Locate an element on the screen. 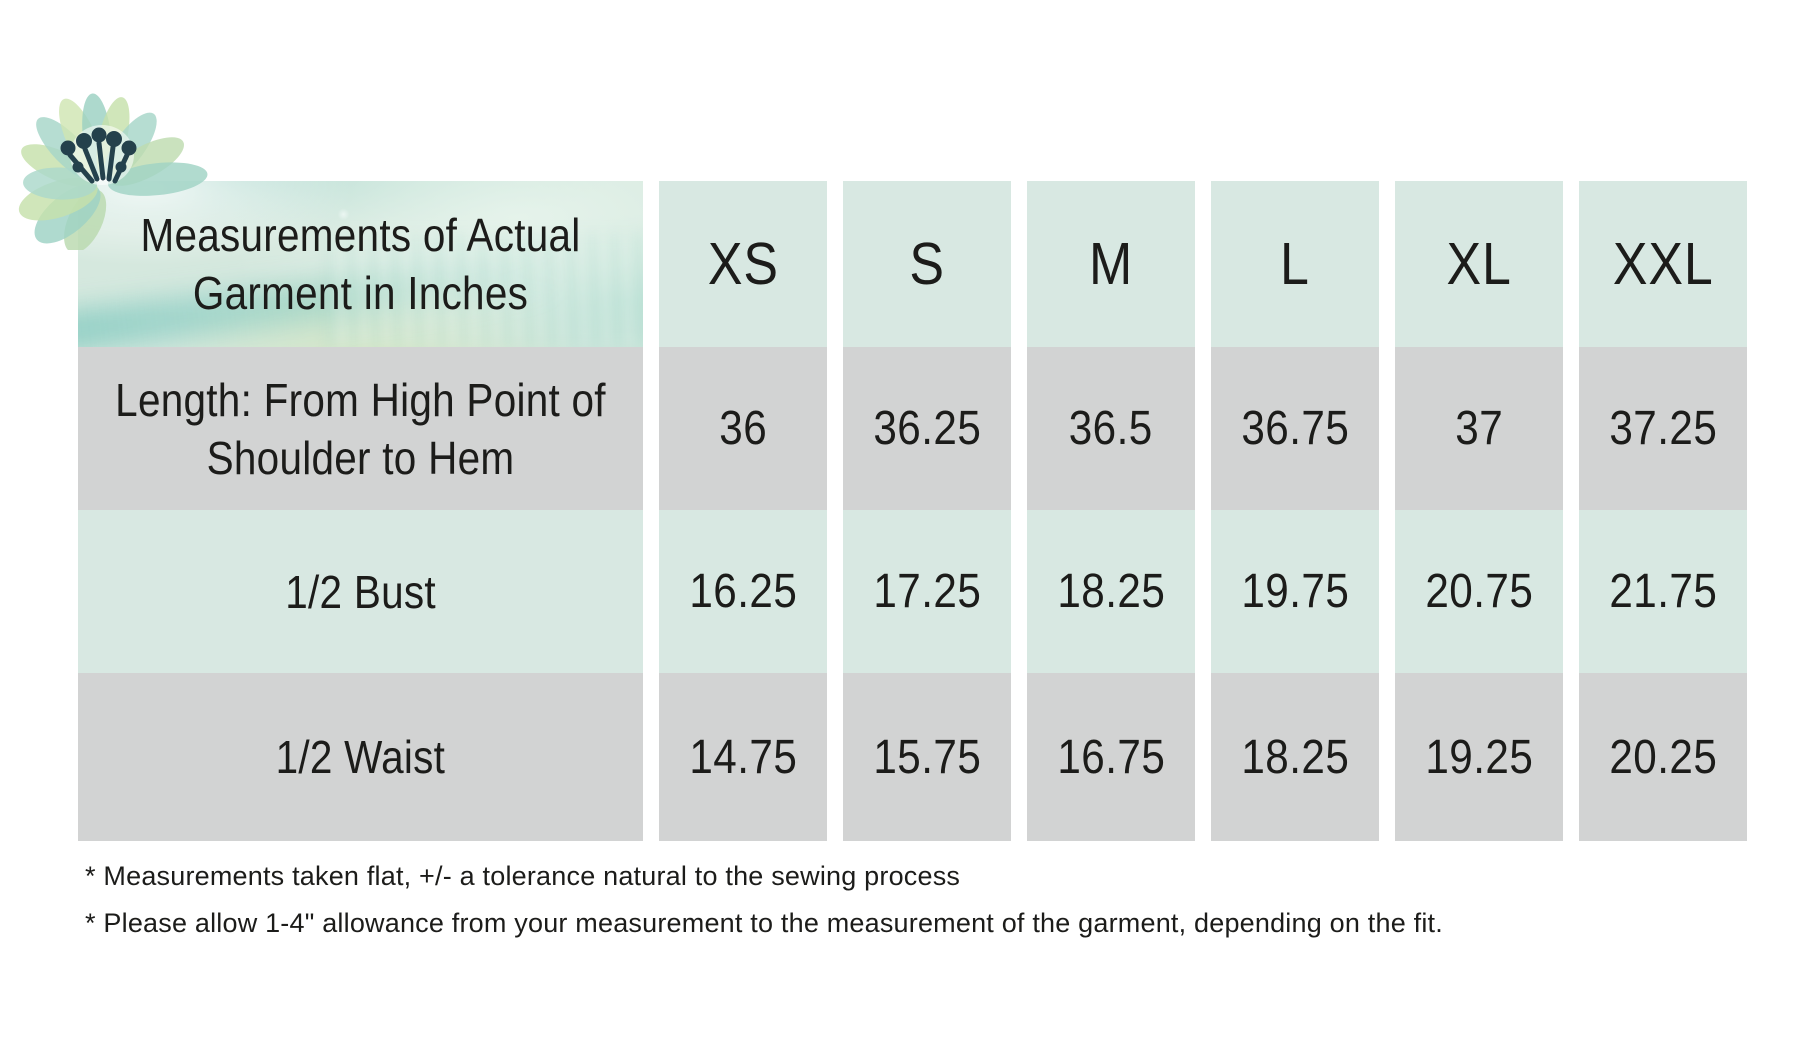 This screenshot has width=1800, height=1063. size-header-xs-text: XS is located at coordinates (743, 264).